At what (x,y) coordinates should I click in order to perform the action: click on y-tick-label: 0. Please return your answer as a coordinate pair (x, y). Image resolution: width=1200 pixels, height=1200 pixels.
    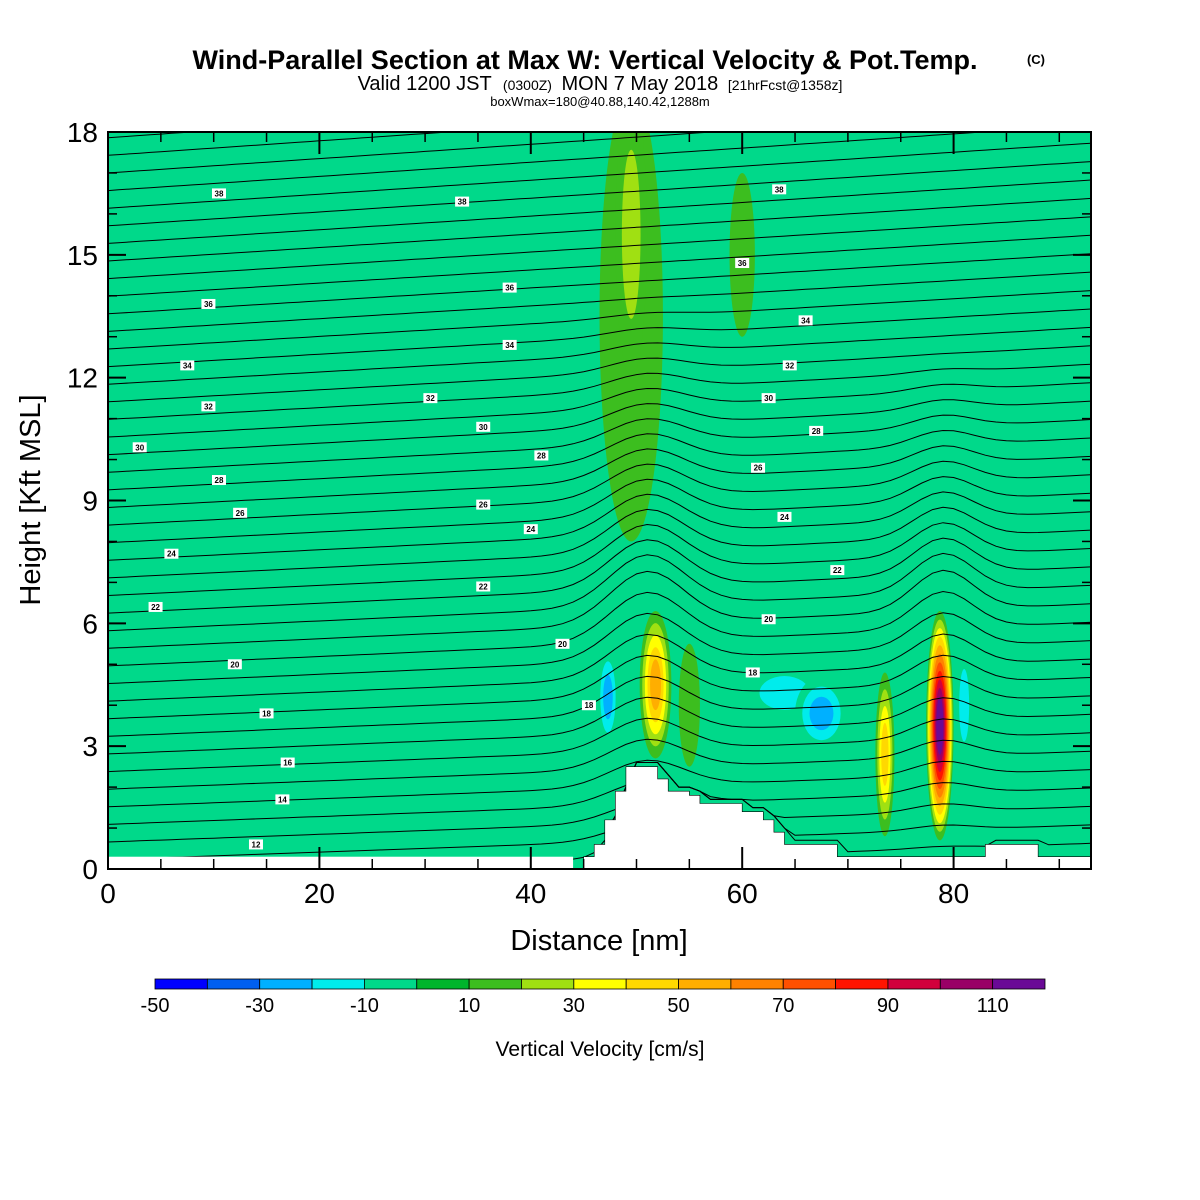
    Looking at the image, I should click on (90, 869).